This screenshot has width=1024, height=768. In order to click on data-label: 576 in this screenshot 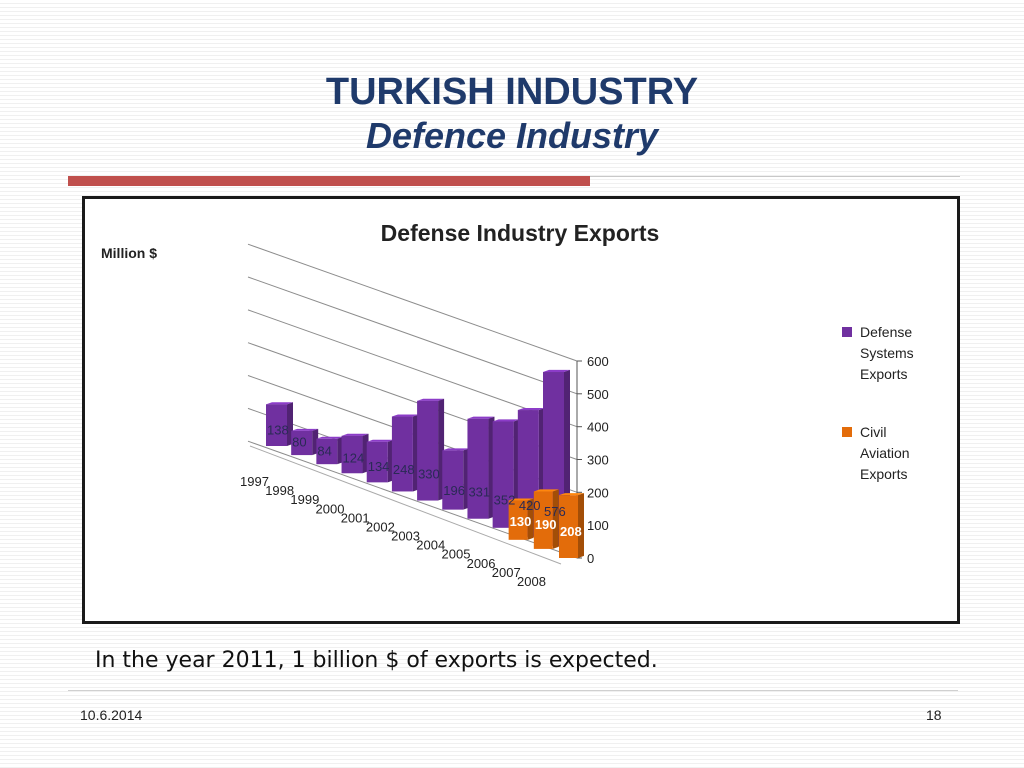, I will do `click(555, 511)`.